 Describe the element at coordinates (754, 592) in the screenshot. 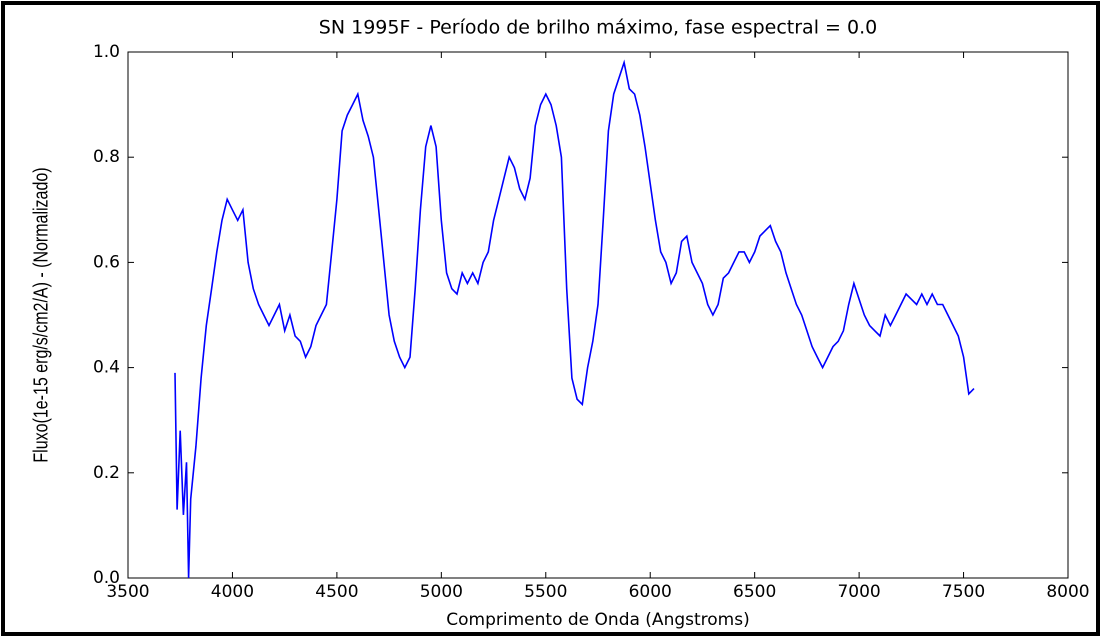

I see `x-tick-label: 6500` at that location.